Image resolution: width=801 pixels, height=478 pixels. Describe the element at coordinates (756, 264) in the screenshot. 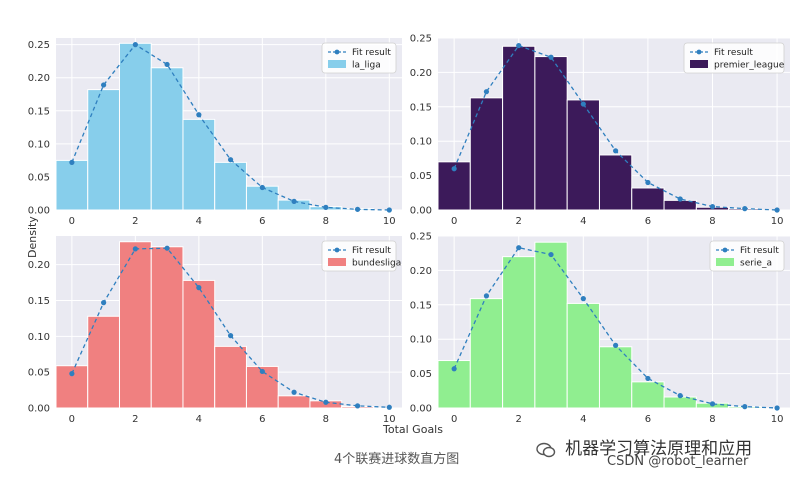

I see `legend-series-label: serie_a` at that location.